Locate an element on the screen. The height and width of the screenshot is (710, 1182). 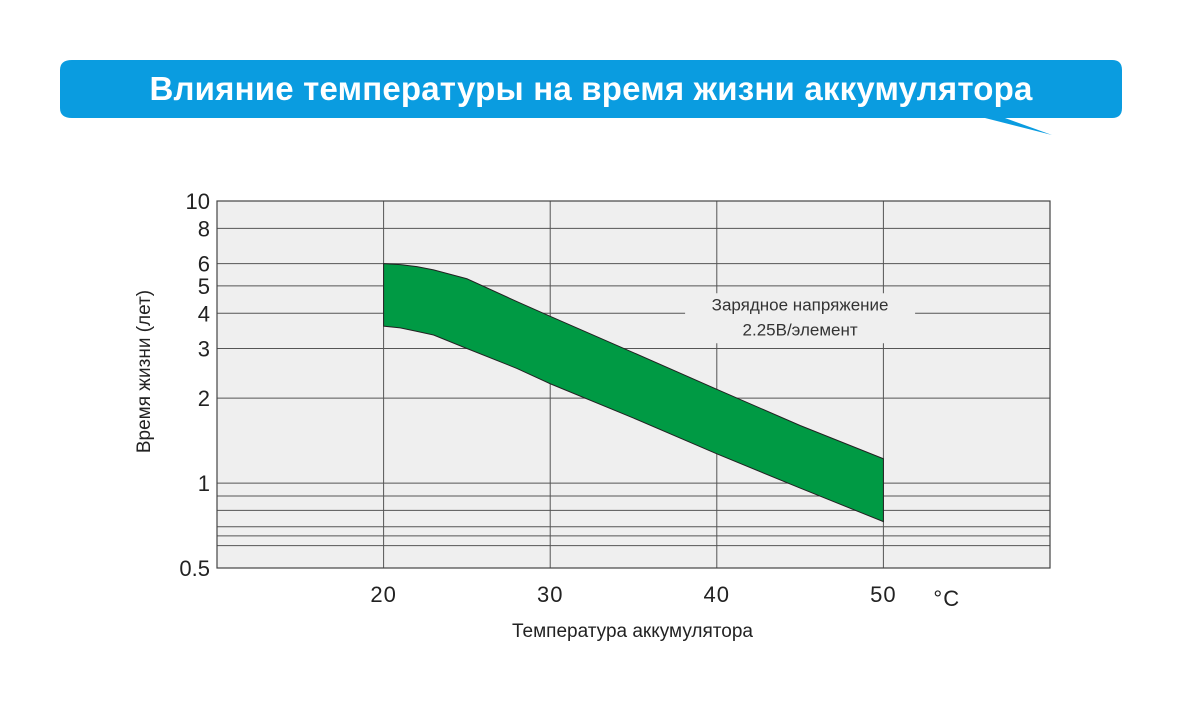
y-tick-label: 4 is located at coordinates (204, 313).